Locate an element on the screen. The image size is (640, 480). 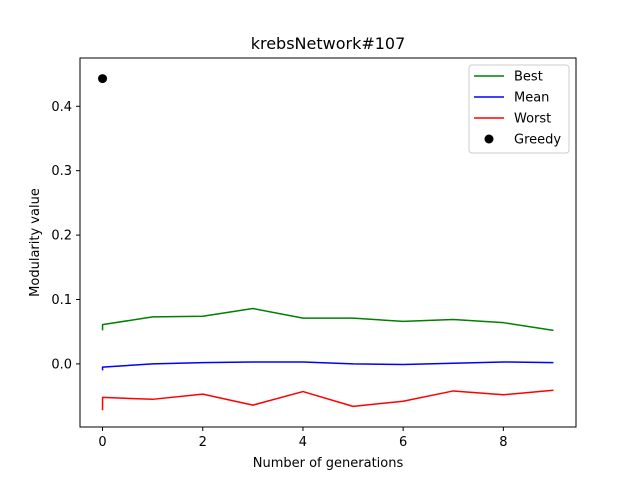
y-tick-label: 0.0 is located at coordinates (61, 364).